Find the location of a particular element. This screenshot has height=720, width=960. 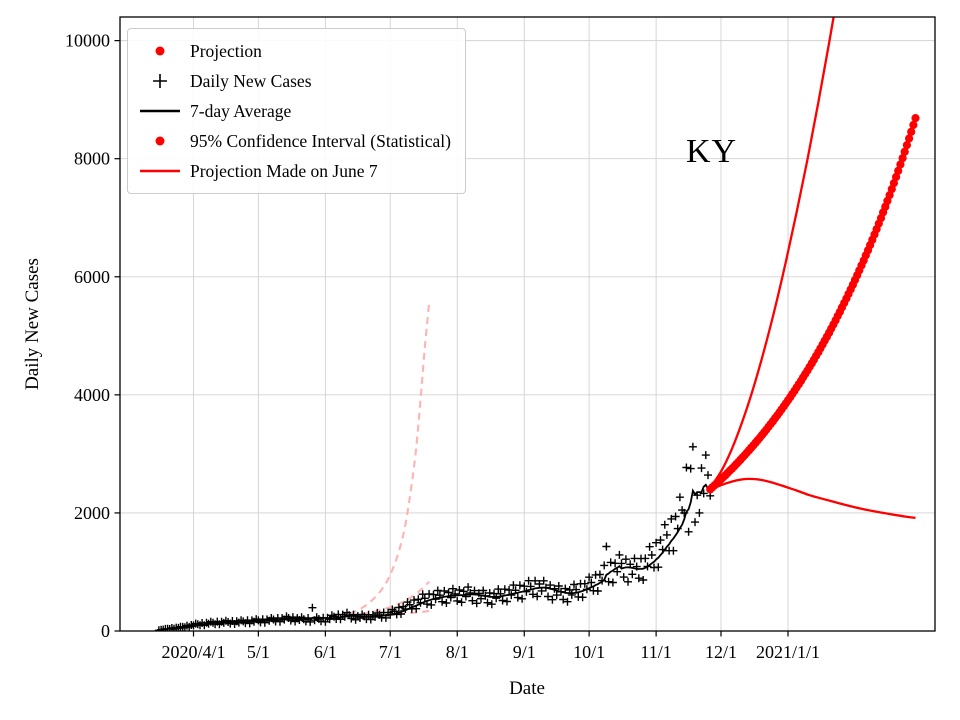

legend-entry-label: 95% Confidence Interval (Statistical) is located at coordinates (320, 140).